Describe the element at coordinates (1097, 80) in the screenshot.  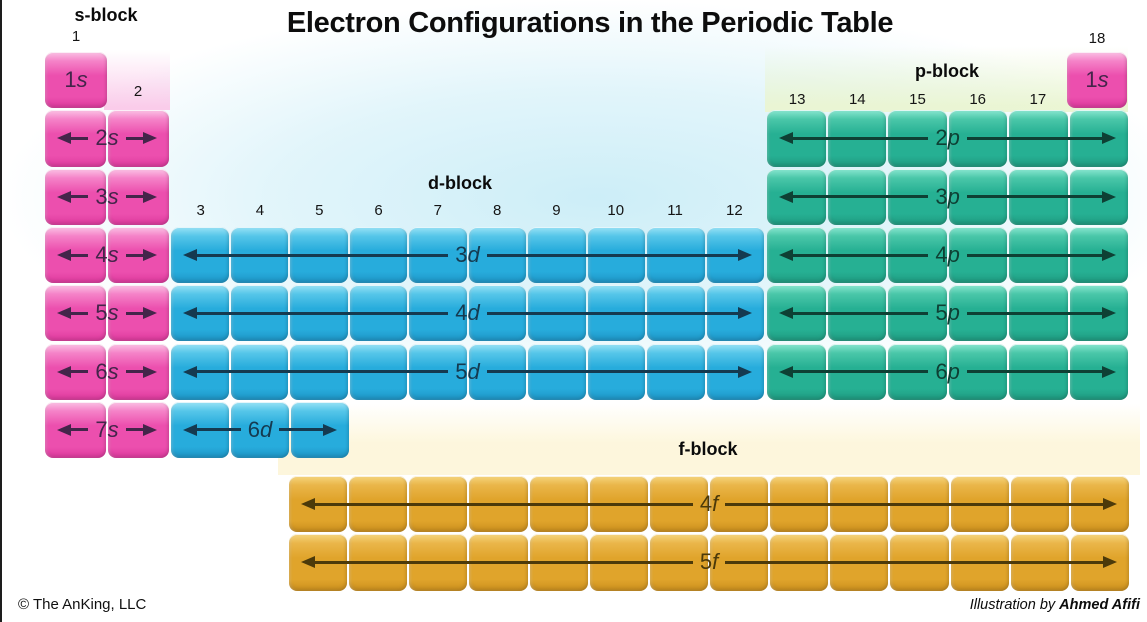
I see `orbital-row-1s: 1s` at that location.